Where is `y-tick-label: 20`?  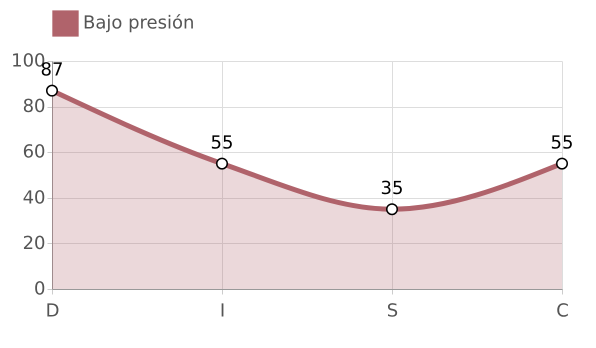 y-tick-label: 20 is located at coordinates (34, 243).